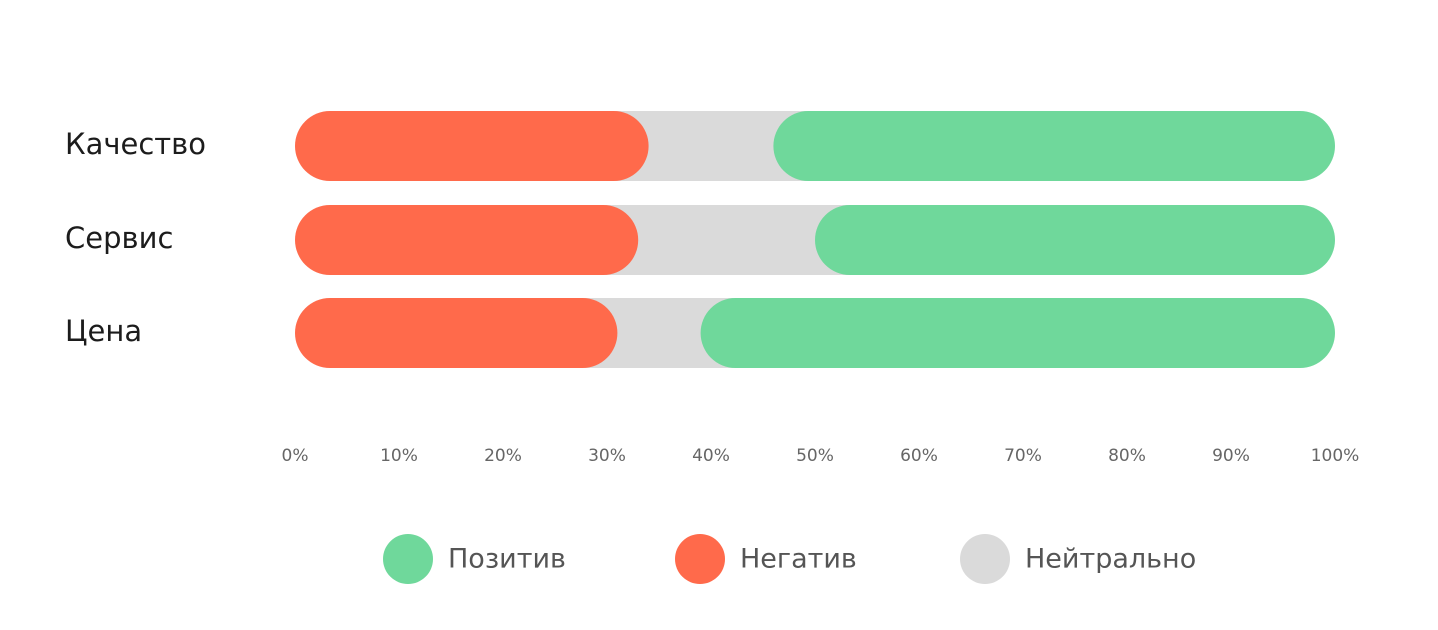 The width and height of the screenshot is (1438, 630). I want to click on x-tick-label: 30%, so click(607, 456).